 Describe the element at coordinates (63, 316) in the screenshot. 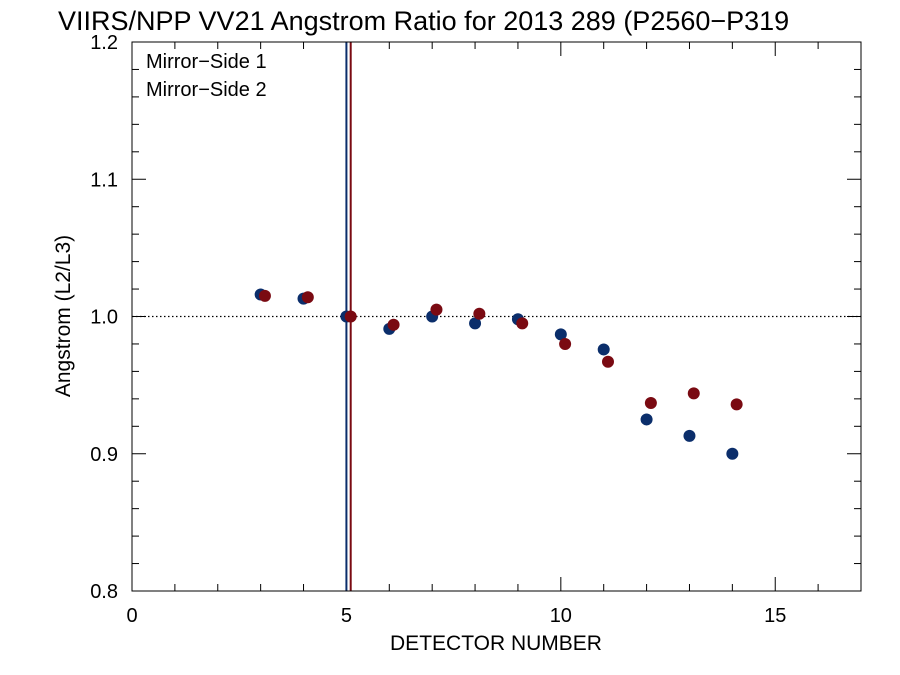

I see `y-axis-label: Angstrom (L2/L3)` at that location.